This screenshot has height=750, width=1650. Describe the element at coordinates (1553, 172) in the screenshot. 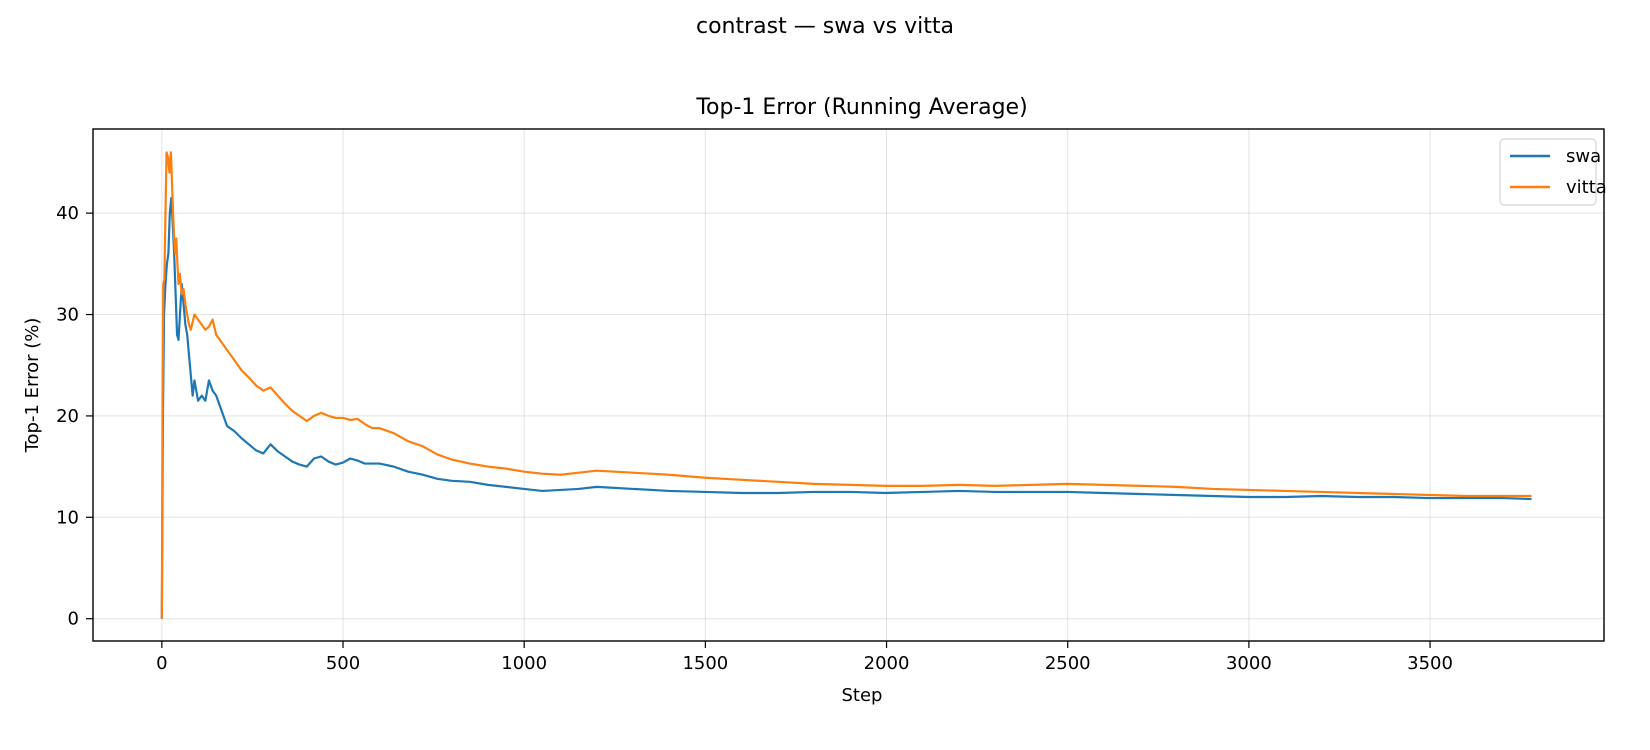

I see `legend: swa vitta` at that location.